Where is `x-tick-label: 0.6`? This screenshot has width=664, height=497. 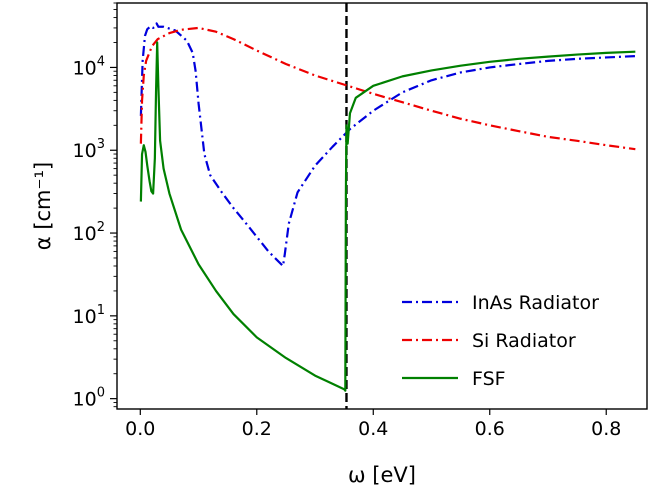 x-tick-label: 0.6 is located at coordinates (490, 429).